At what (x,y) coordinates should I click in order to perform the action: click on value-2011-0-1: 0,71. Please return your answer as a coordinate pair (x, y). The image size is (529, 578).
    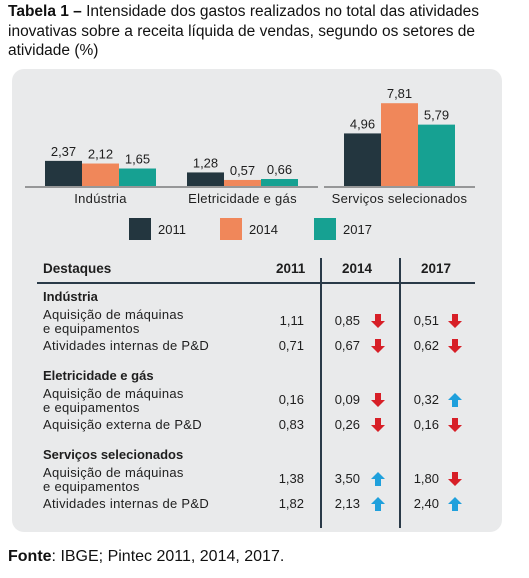
    Looking at the image, I should click on (291, 345).